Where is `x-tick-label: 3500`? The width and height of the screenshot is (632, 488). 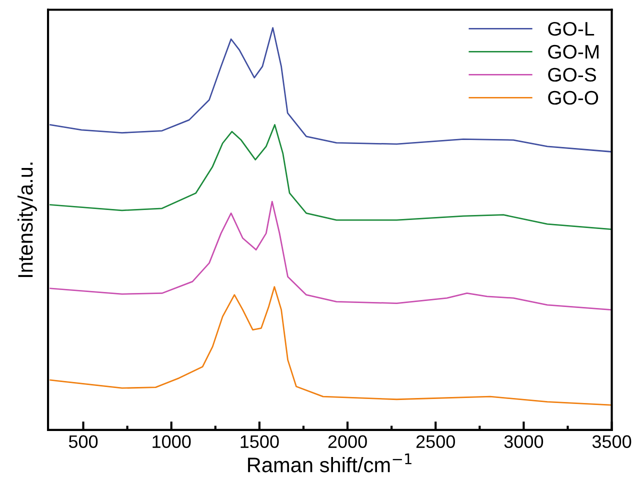
x-tick-label: 3500 is located at coordinates (612, 441).